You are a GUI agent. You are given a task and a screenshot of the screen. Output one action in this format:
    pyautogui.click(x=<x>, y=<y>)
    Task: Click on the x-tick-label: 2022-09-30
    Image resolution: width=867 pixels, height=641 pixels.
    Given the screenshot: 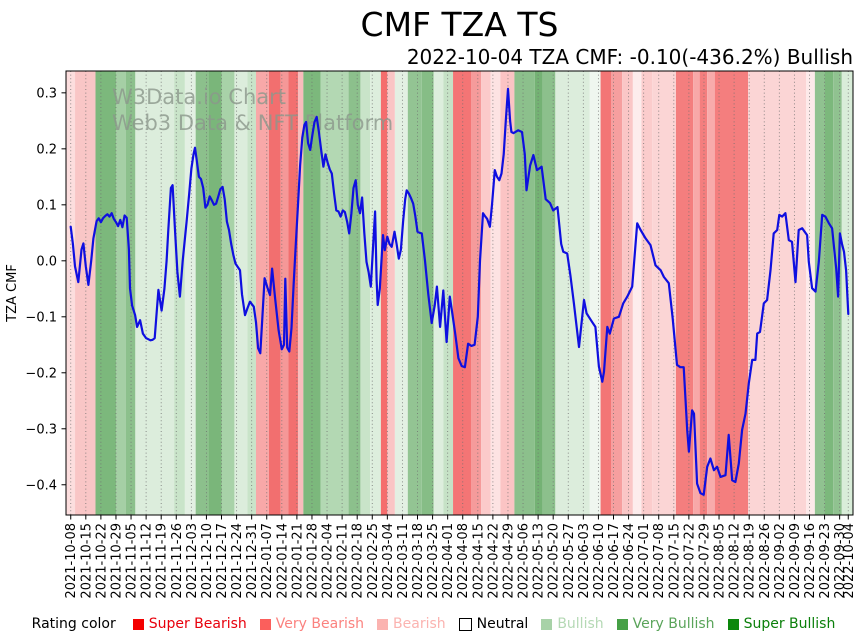 What is the action you would take?
    pyautogui.click(x=840, y=561)
    